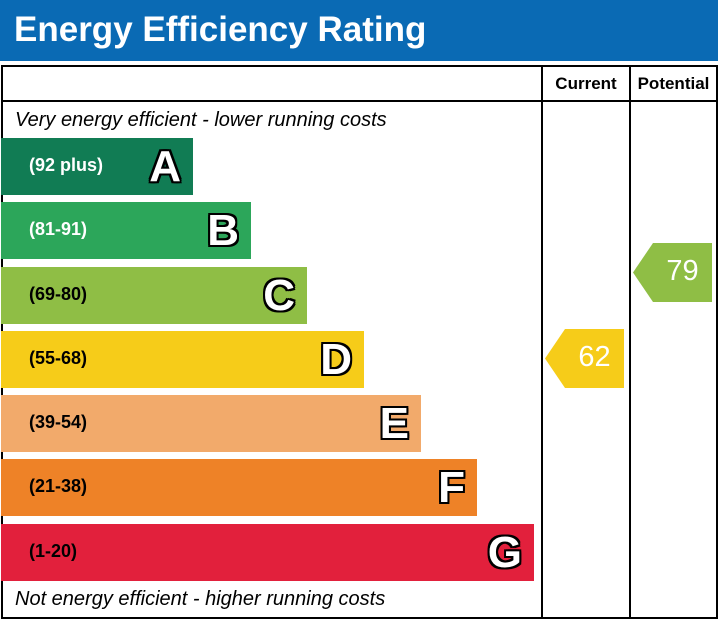  Describe the element at coordinates (504, 552) in the screenshot. I see `band-letter: G` at that location.